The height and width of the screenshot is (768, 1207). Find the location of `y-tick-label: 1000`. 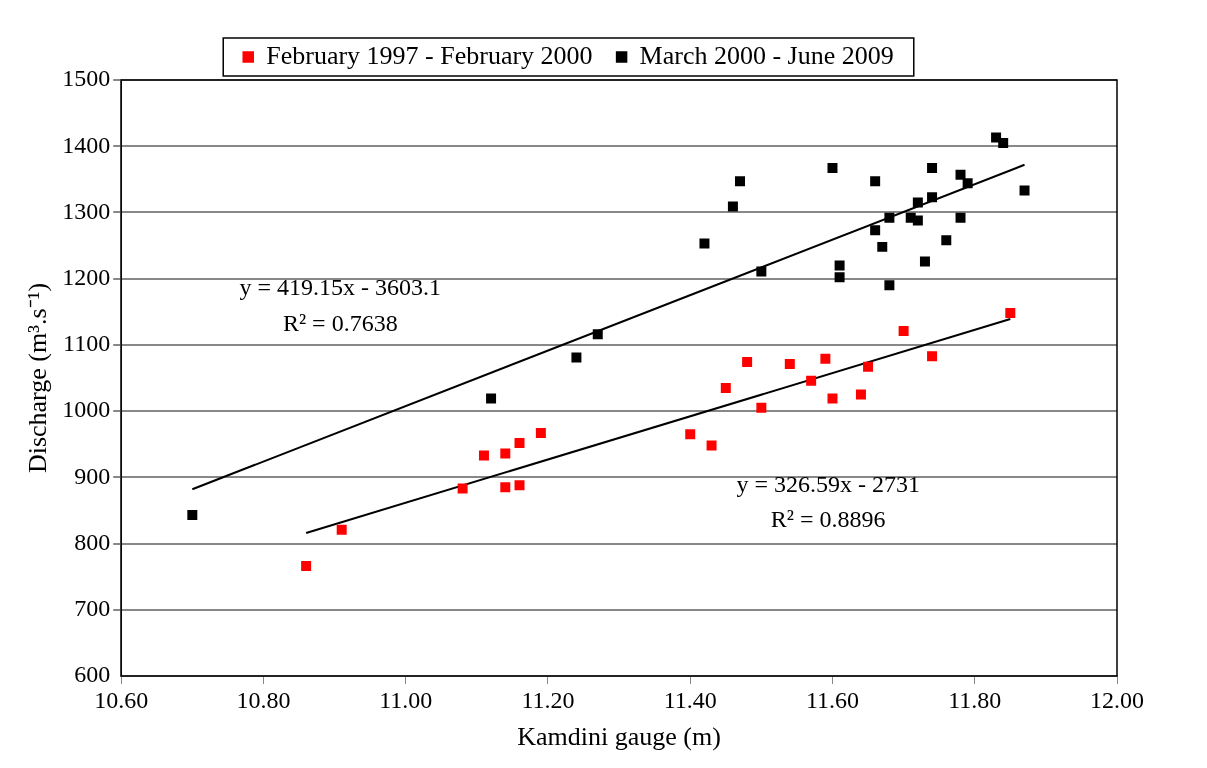

y-tick-label: 1000 is located at coordinates (86, 409).